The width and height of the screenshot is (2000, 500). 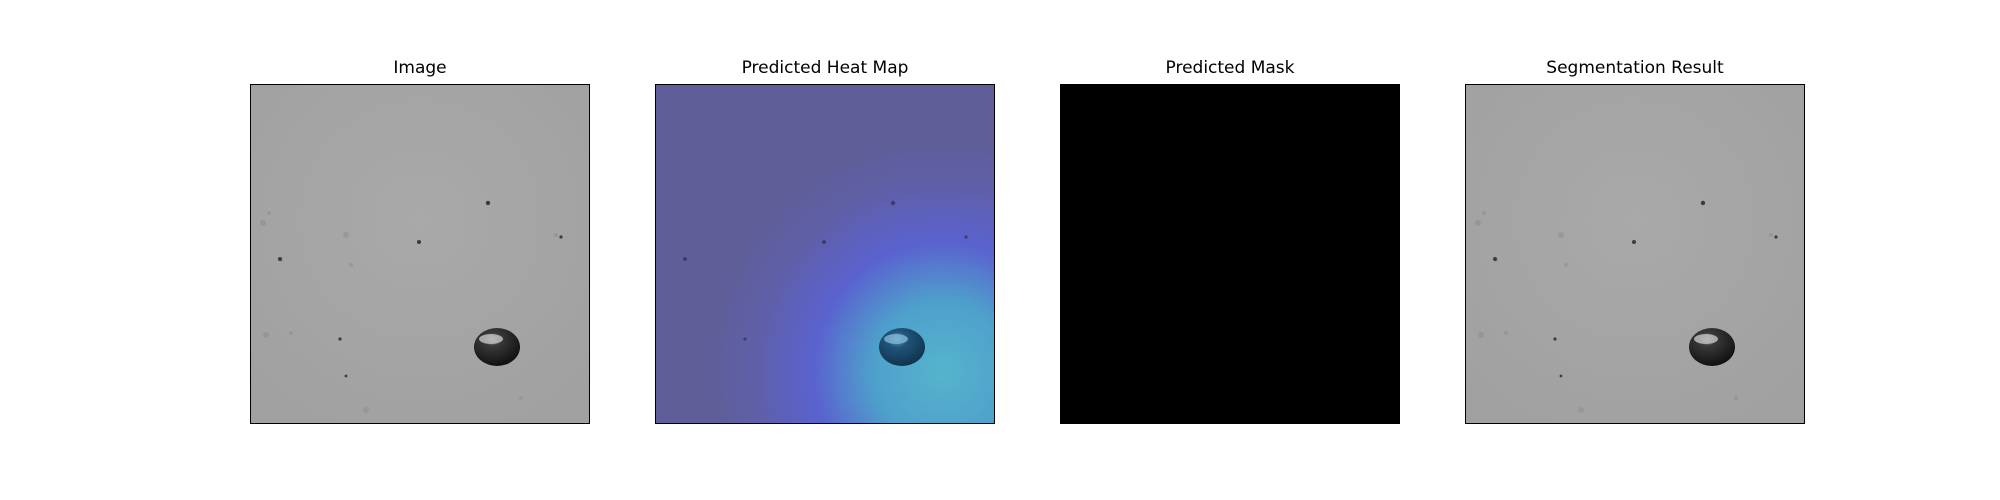 I want to click on heat-map-image, so click(x=825, y=254).